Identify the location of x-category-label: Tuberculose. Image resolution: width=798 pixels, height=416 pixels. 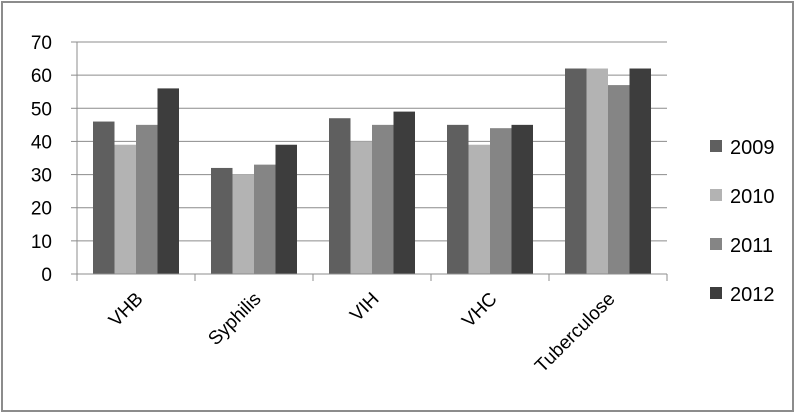
(575, 333).